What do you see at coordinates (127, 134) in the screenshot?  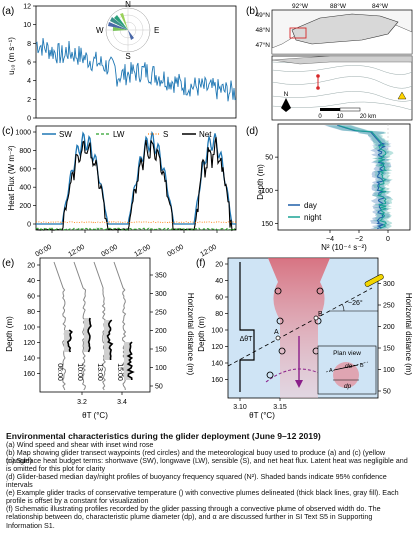 I see `panel-c-legend: SW LW S Net` at bounding box center [127, 134].